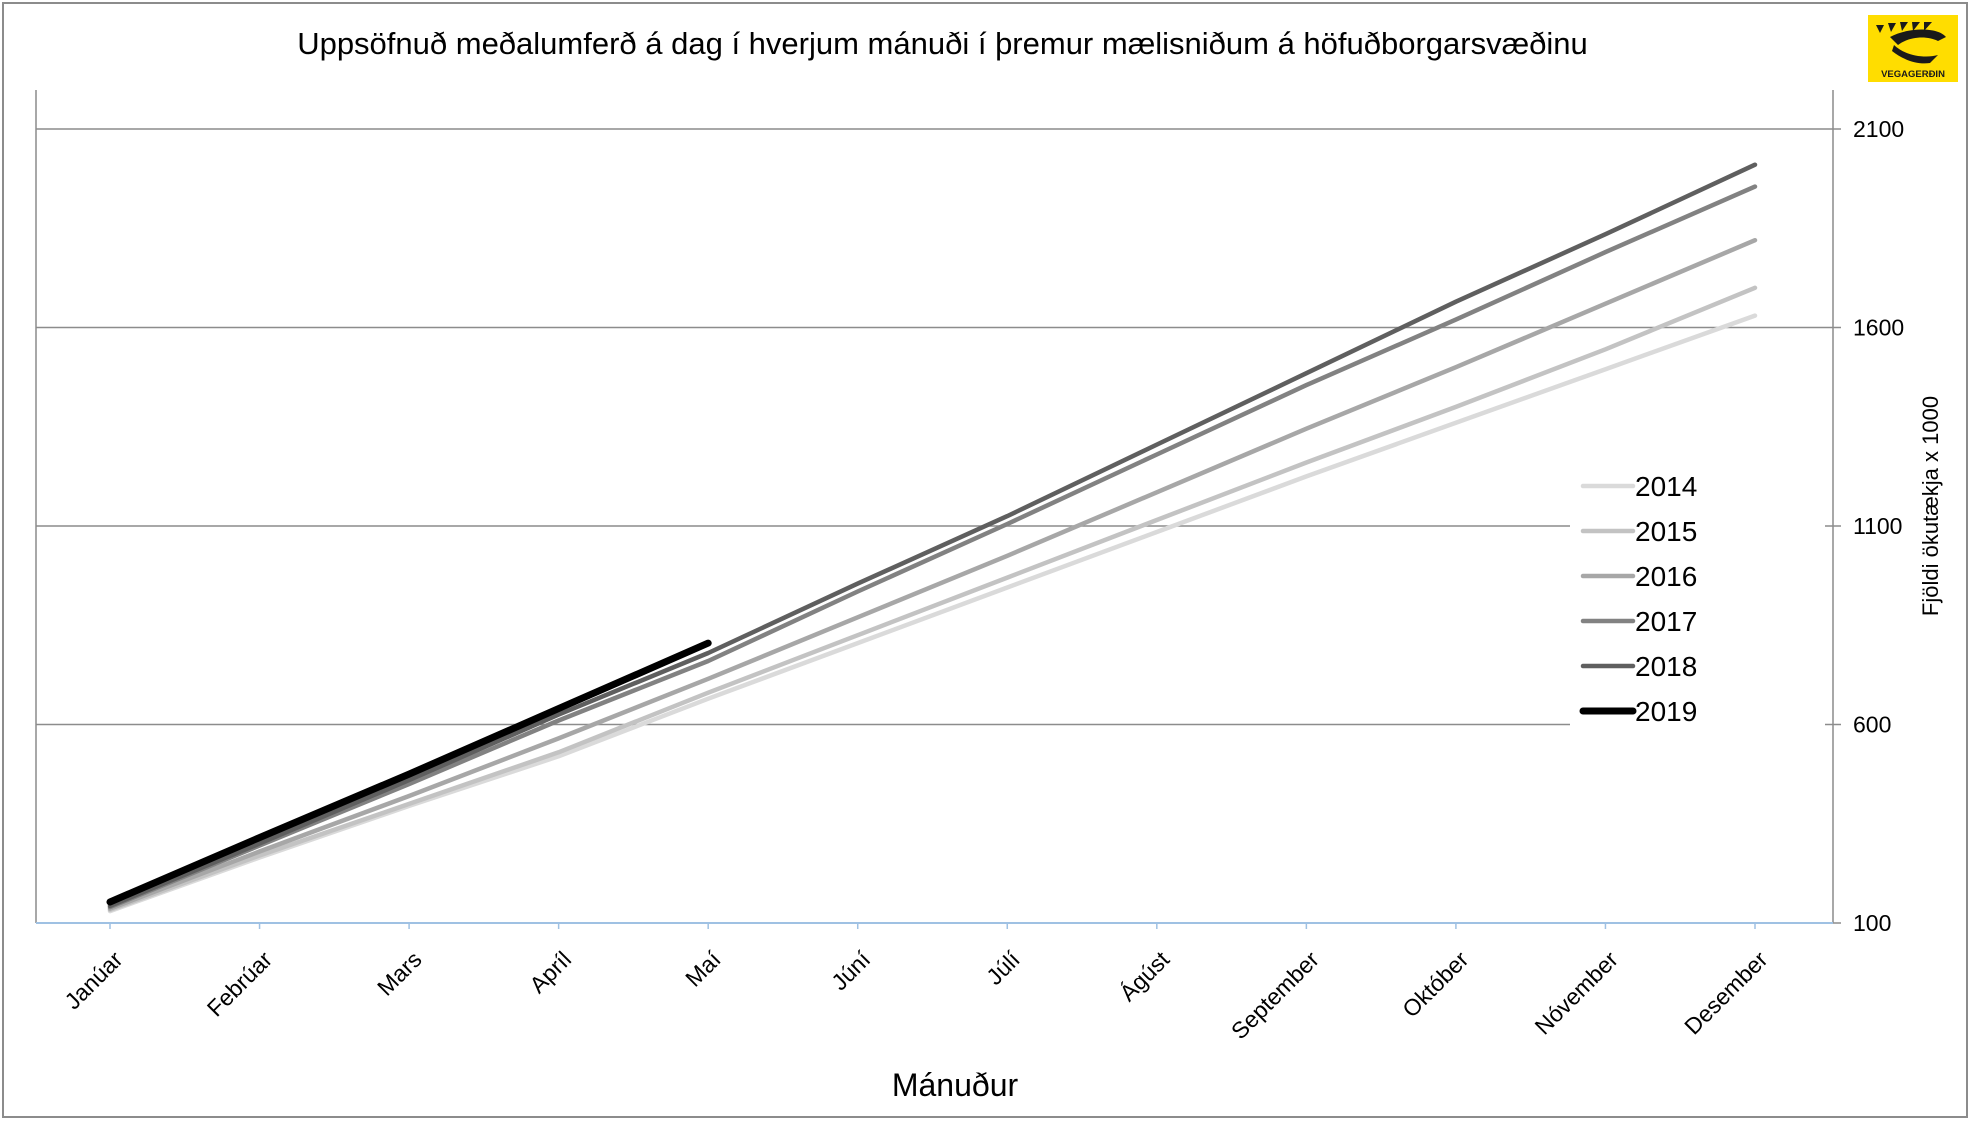 The image size is (1972, 1121). What do you see at coordinates (550, 972) in the screenshot?
I see `x-tick-label: Apríl` at bounding box center [550, 972].